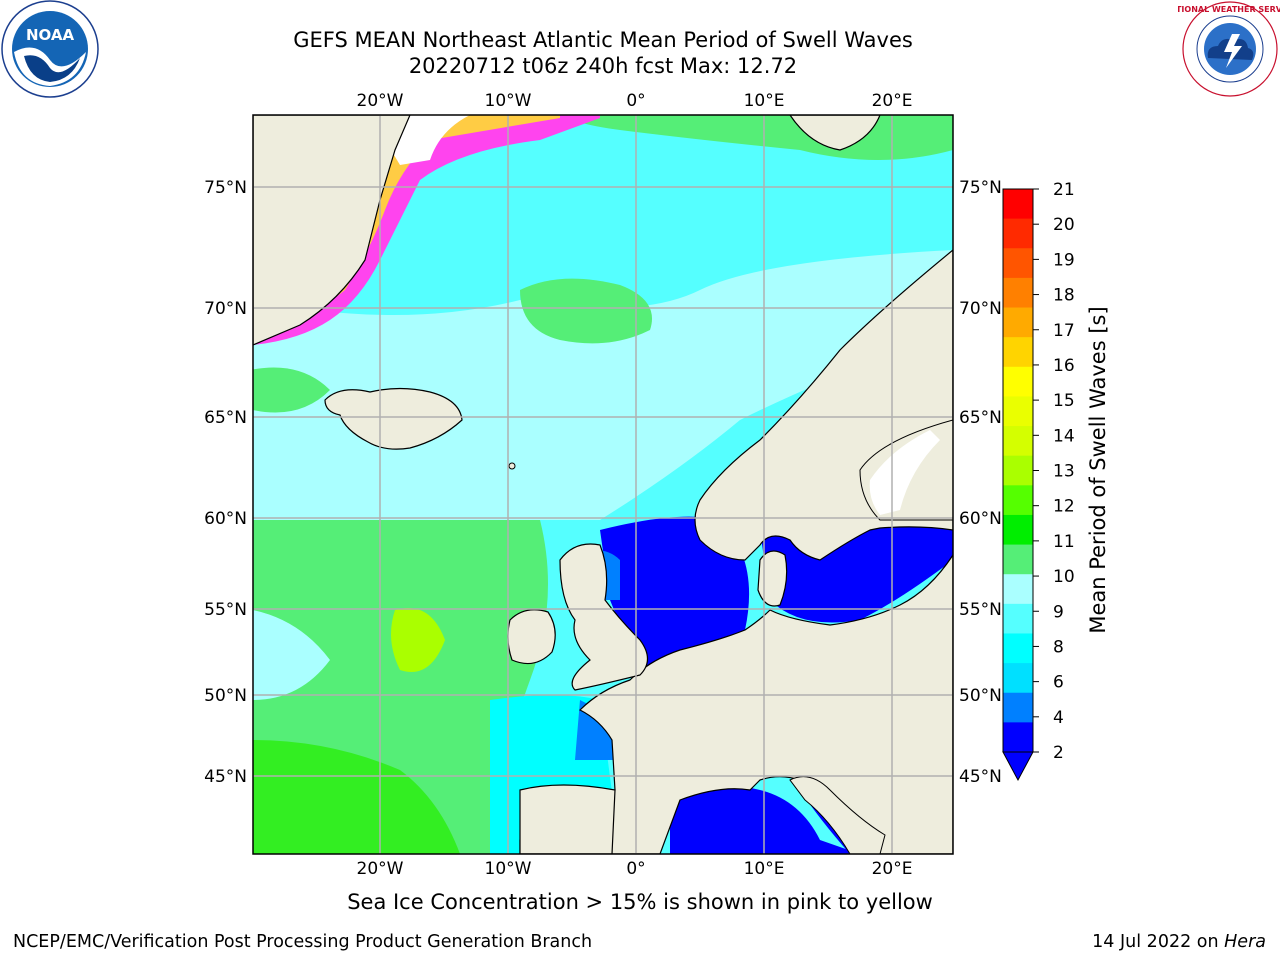  I want to click on colorbar-tick-label: 21, so click(1064, 190).